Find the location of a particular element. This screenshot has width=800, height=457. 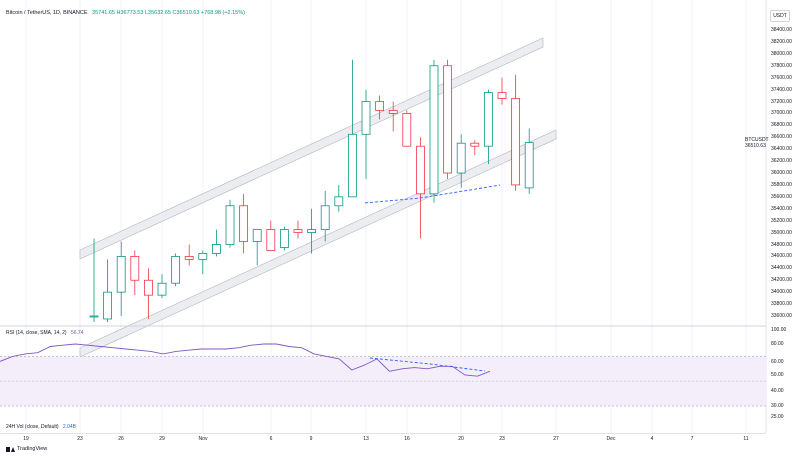

price-tick: 33800.00 is located at coordinates (781, 304).